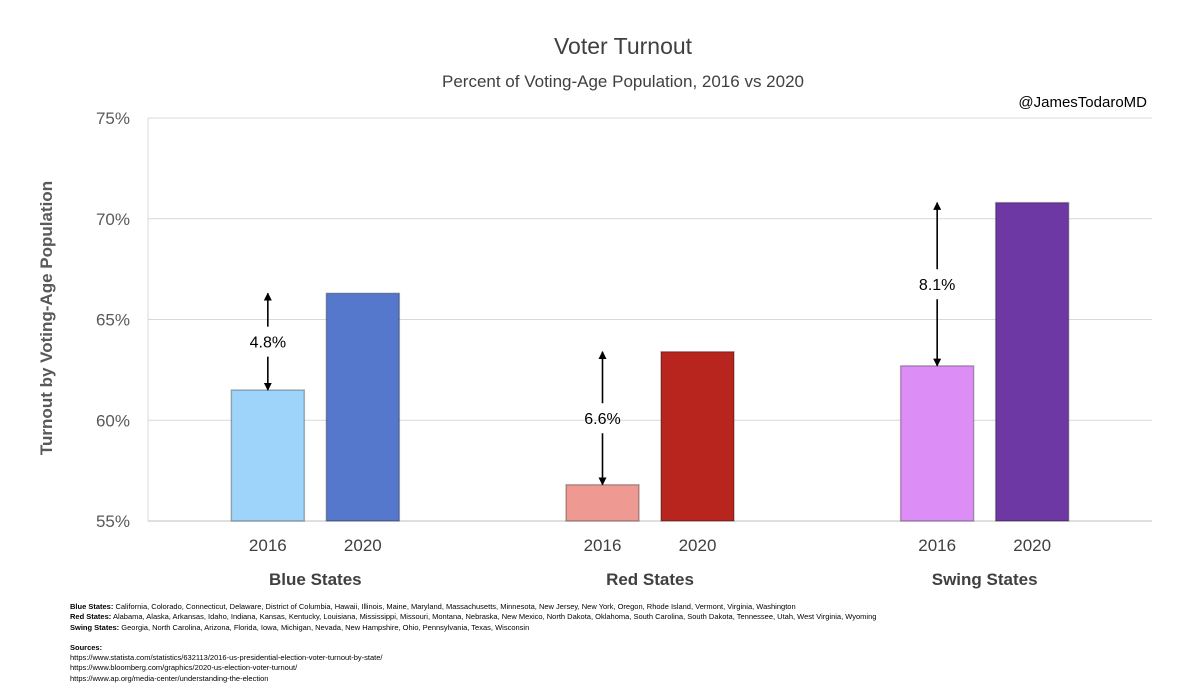 The image size is (1200, 698). Describe the element at coordinates (46, 318) in the screenshot. I see `y-axis-label: Turnout by Voting-Age Population` at that location.